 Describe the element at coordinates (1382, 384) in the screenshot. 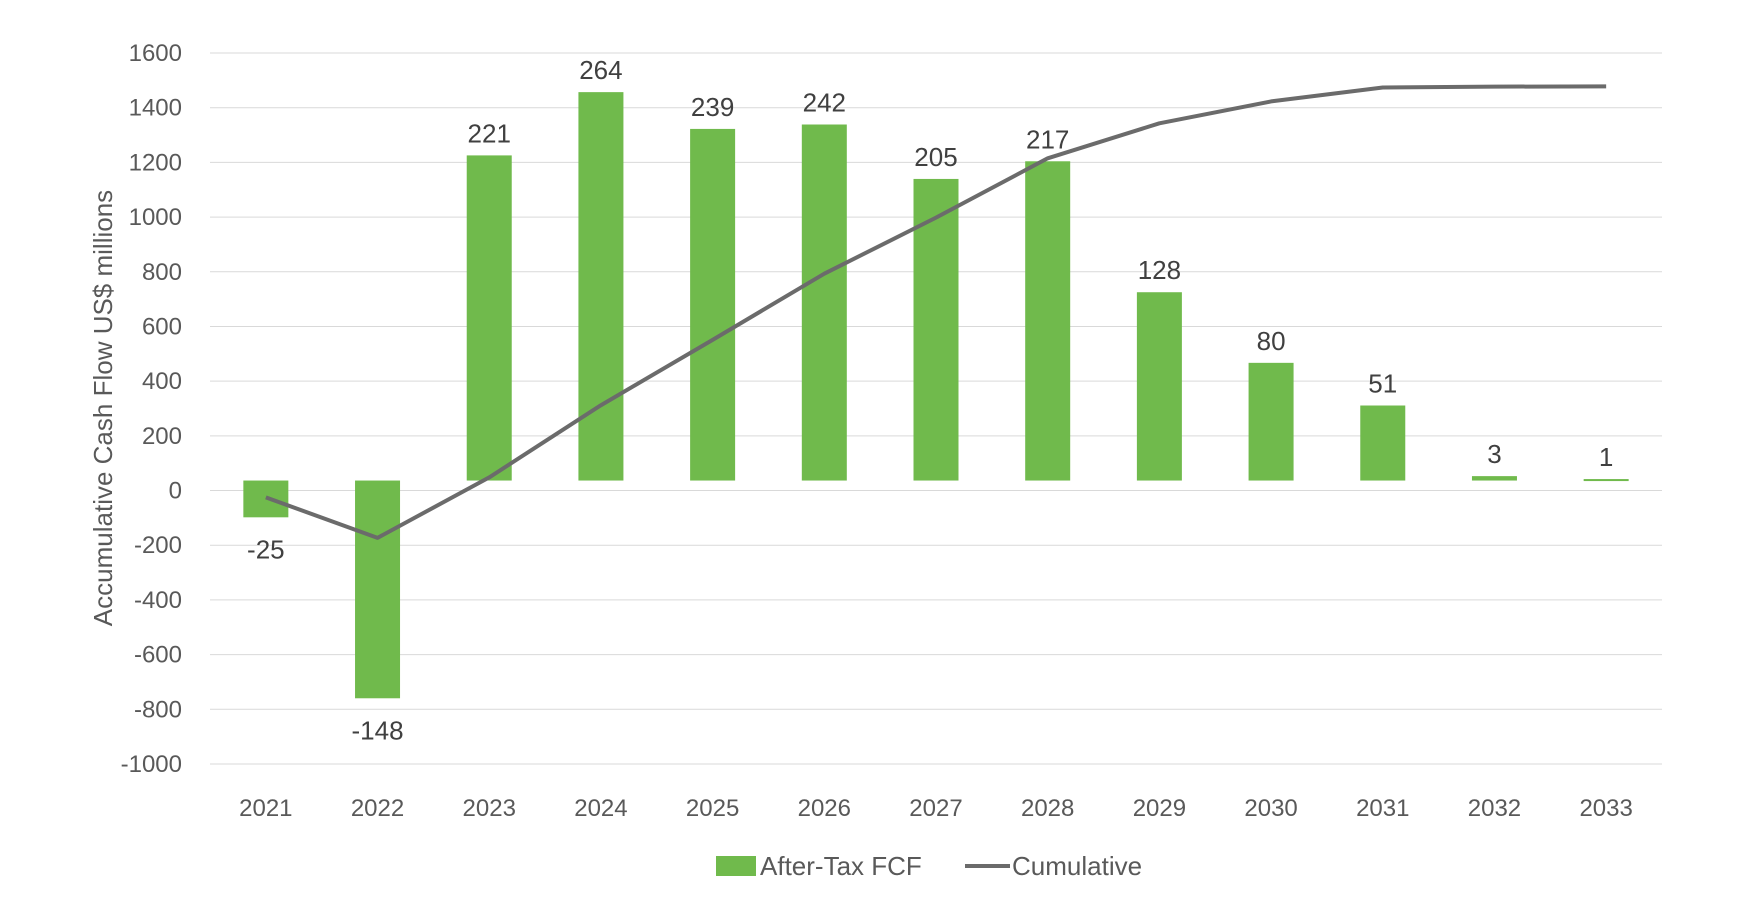

I see `bar-data-label: 51` at that location.